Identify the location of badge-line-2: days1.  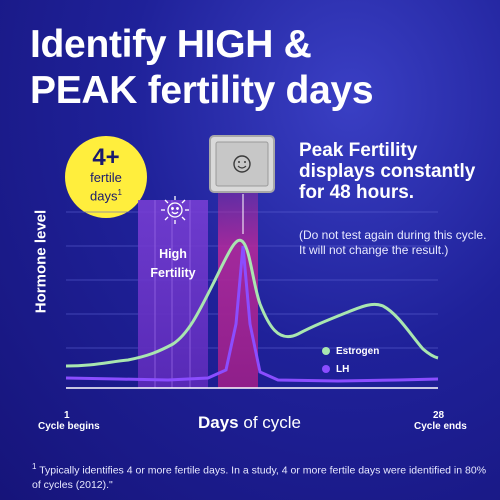
(106, 196).